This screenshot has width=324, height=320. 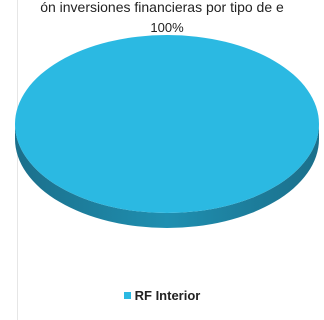 What do you see at coordinates (167, 27) in the screenshot?
I see `data-label: 100%` at bounding box center [167, 27].